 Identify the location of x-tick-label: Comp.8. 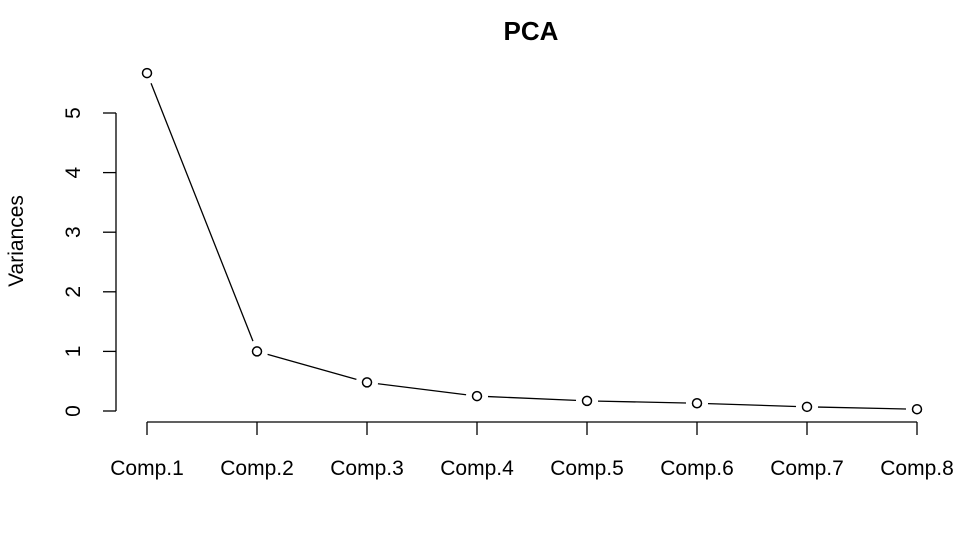
(917, 468).